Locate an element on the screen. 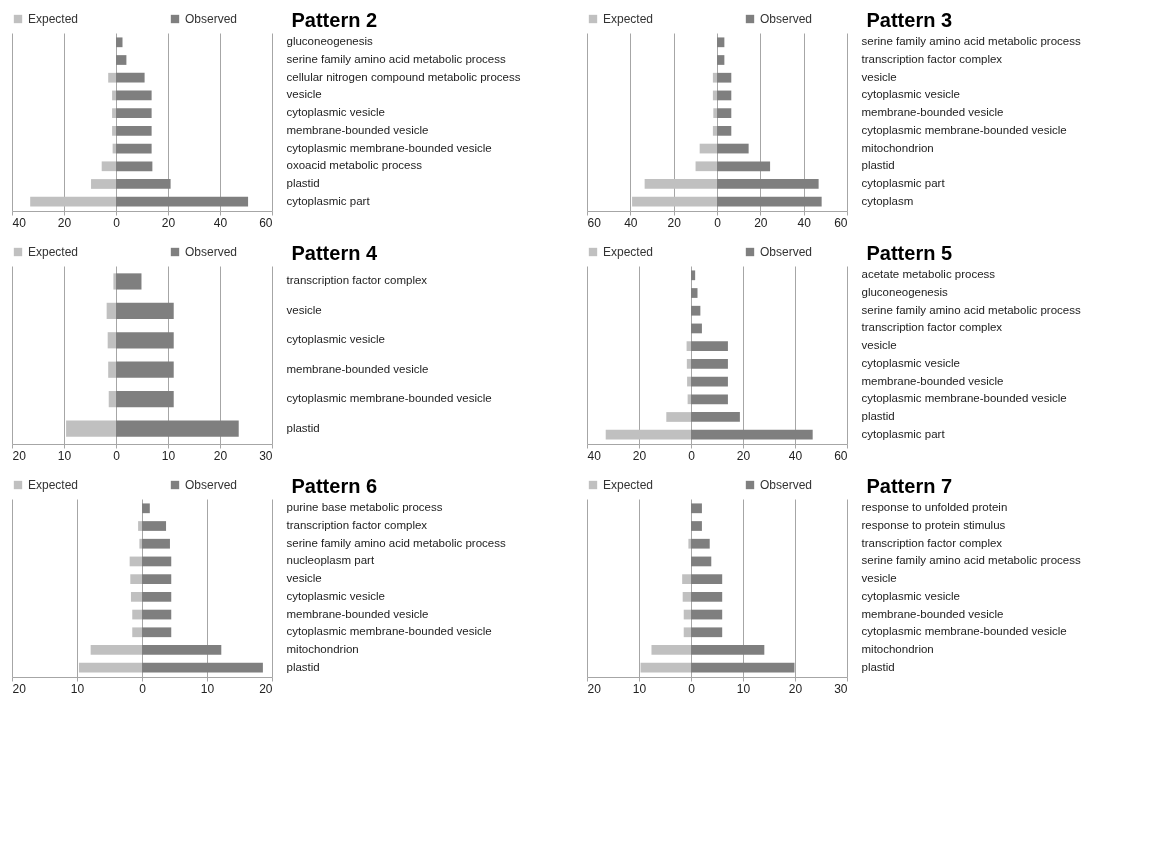  y-tick-label: purine base metabolic process is located at coordinates (364, 507).